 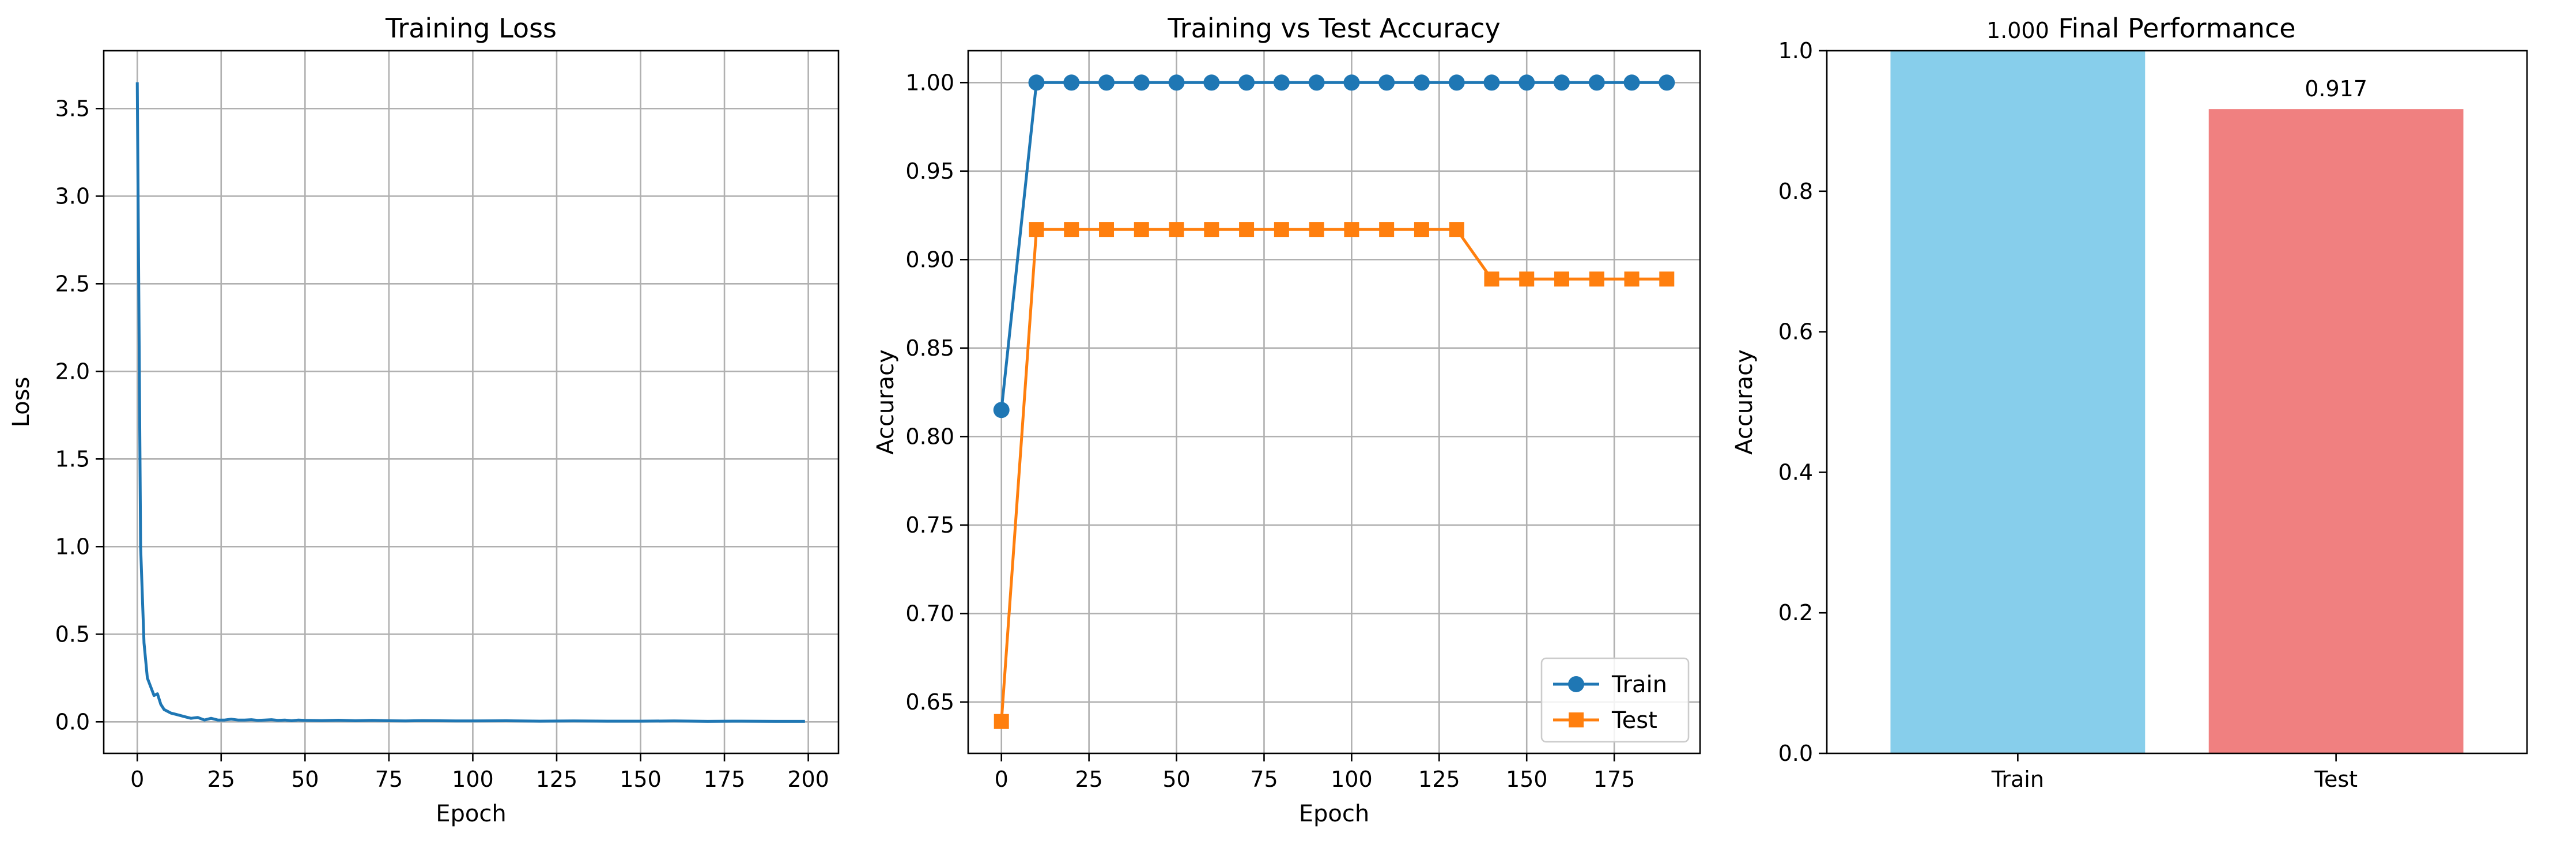 I want to click on test-bar, so click(x=2336, y=431).